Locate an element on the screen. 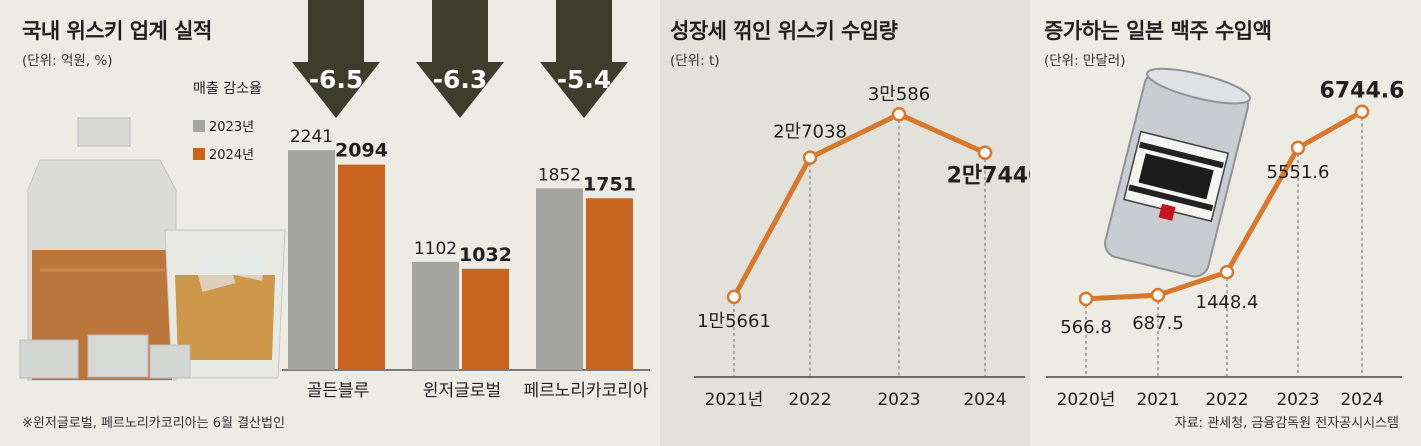 The width and height of the screenshot is (1421, 446). x-tick-label: 2020년 is located at coordinates (1086, 400).